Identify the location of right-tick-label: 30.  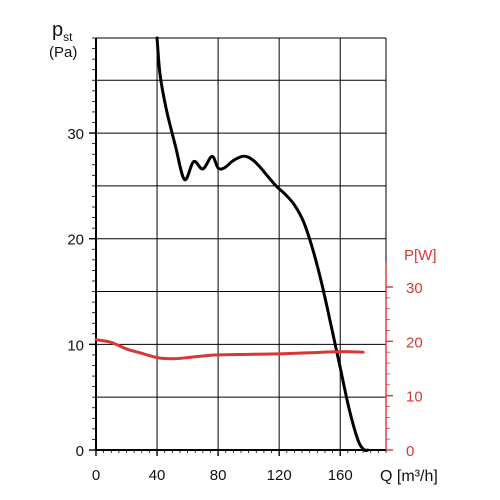
(414, 288).